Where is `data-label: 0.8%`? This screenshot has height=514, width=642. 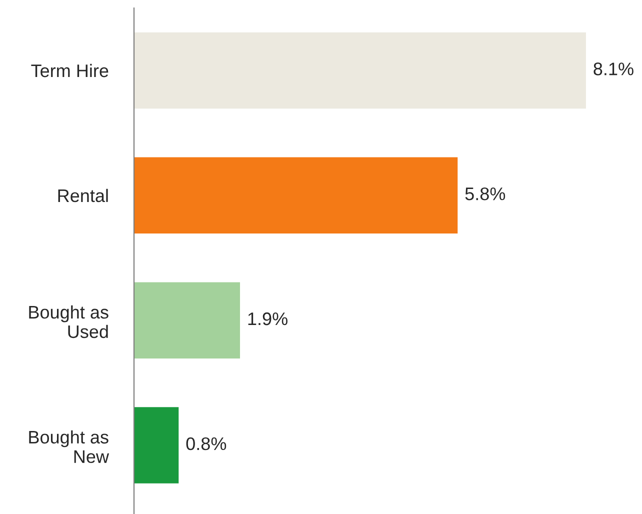
data-label: 0.8% is located at coordinates (206, 443).